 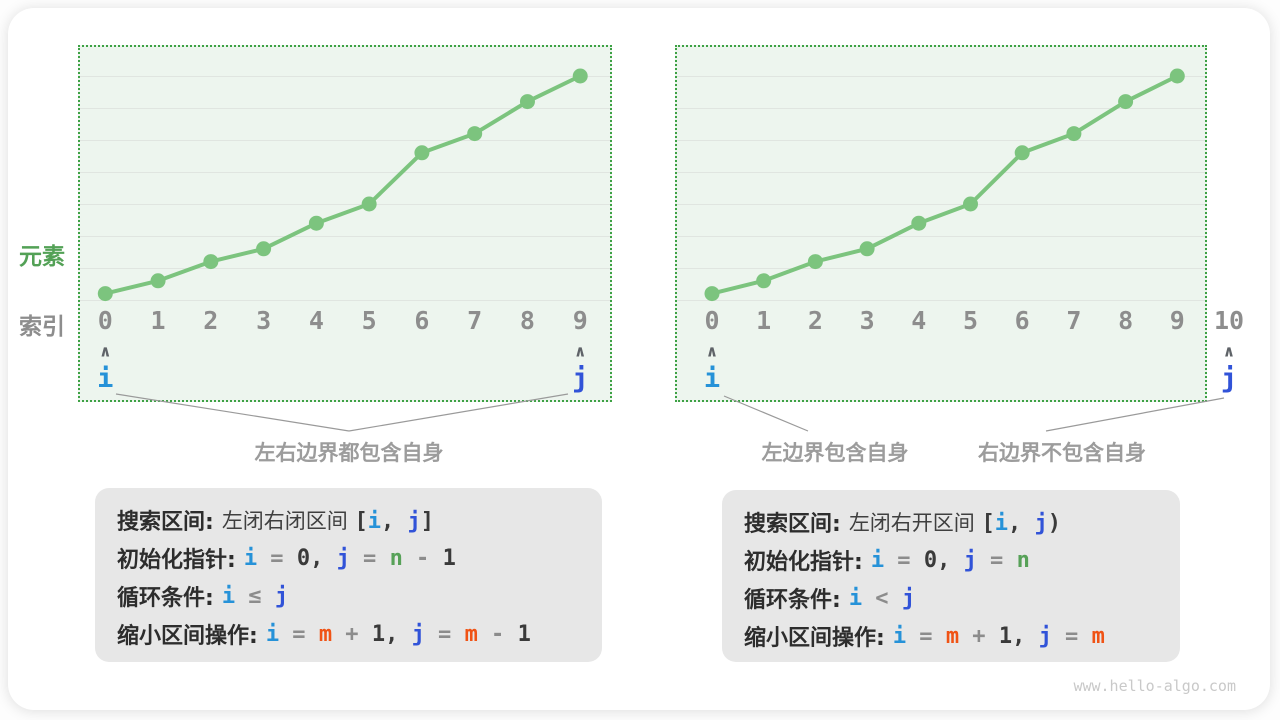 What do you see at coordinates (1135, 414) in the screenshot?
I see `caption-connector-line` at bounding box center [1135, 414].